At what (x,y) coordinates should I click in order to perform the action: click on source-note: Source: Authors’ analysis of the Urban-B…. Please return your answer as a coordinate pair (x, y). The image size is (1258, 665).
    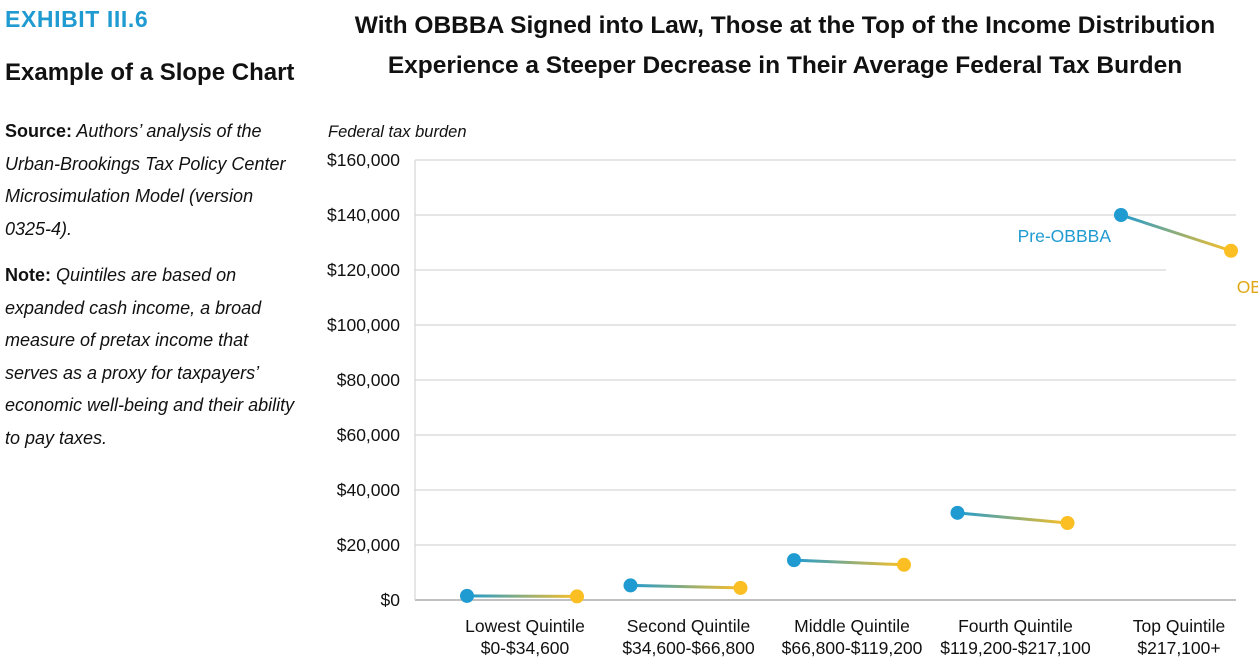
    Looking at the image, I should click on (150, 180).